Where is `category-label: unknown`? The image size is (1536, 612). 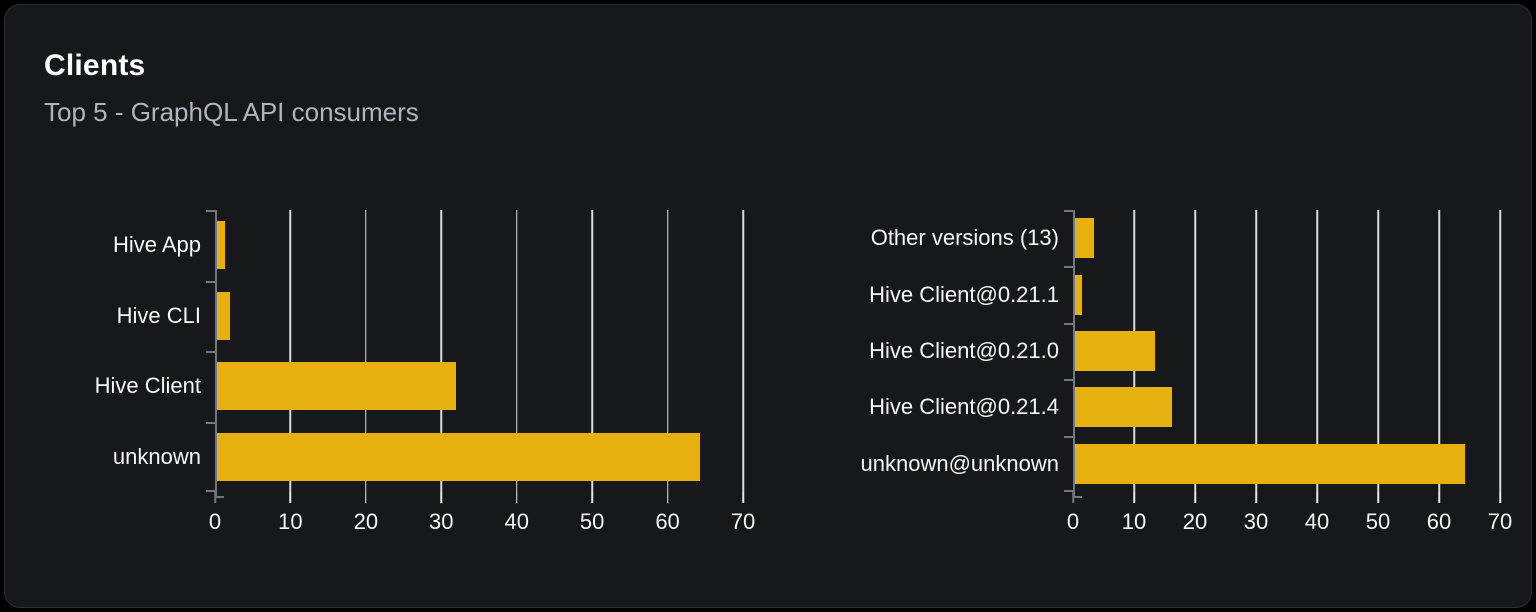
category-label: unknown is located at coordinates (156, 456).